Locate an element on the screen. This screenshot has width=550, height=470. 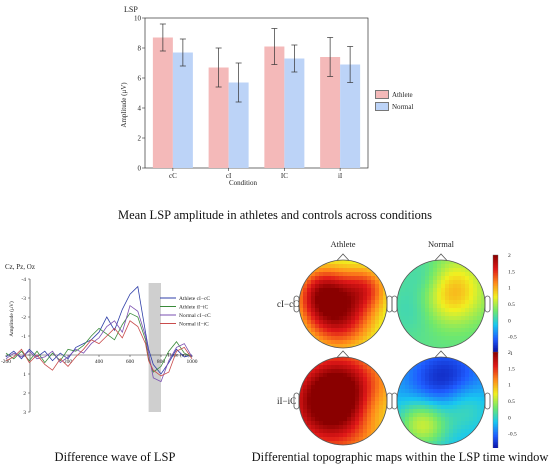
wave-x-axis-label: Time (ms) is located at coordinates (178, 355).